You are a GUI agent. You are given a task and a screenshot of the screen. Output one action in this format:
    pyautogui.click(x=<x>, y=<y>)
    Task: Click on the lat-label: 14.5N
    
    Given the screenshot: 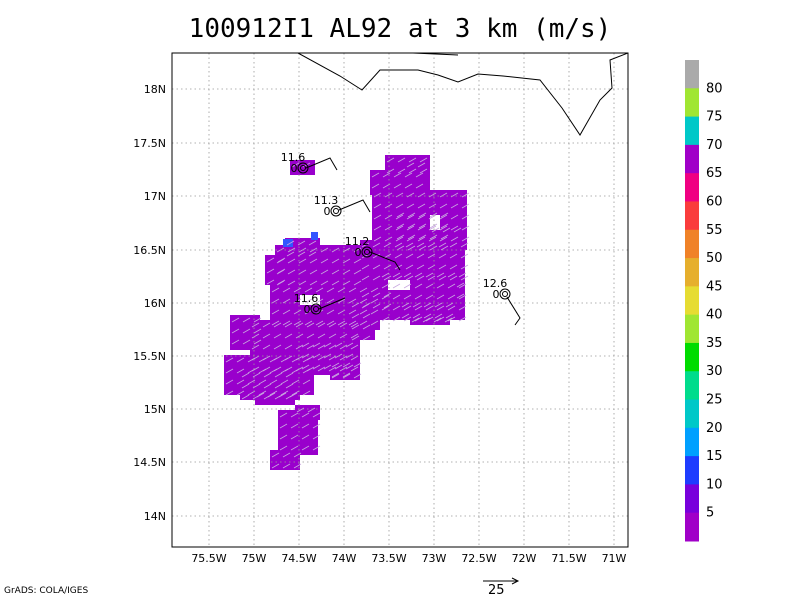 What is the action you would take?
    pyautogui.click(x=149, y=462)
    